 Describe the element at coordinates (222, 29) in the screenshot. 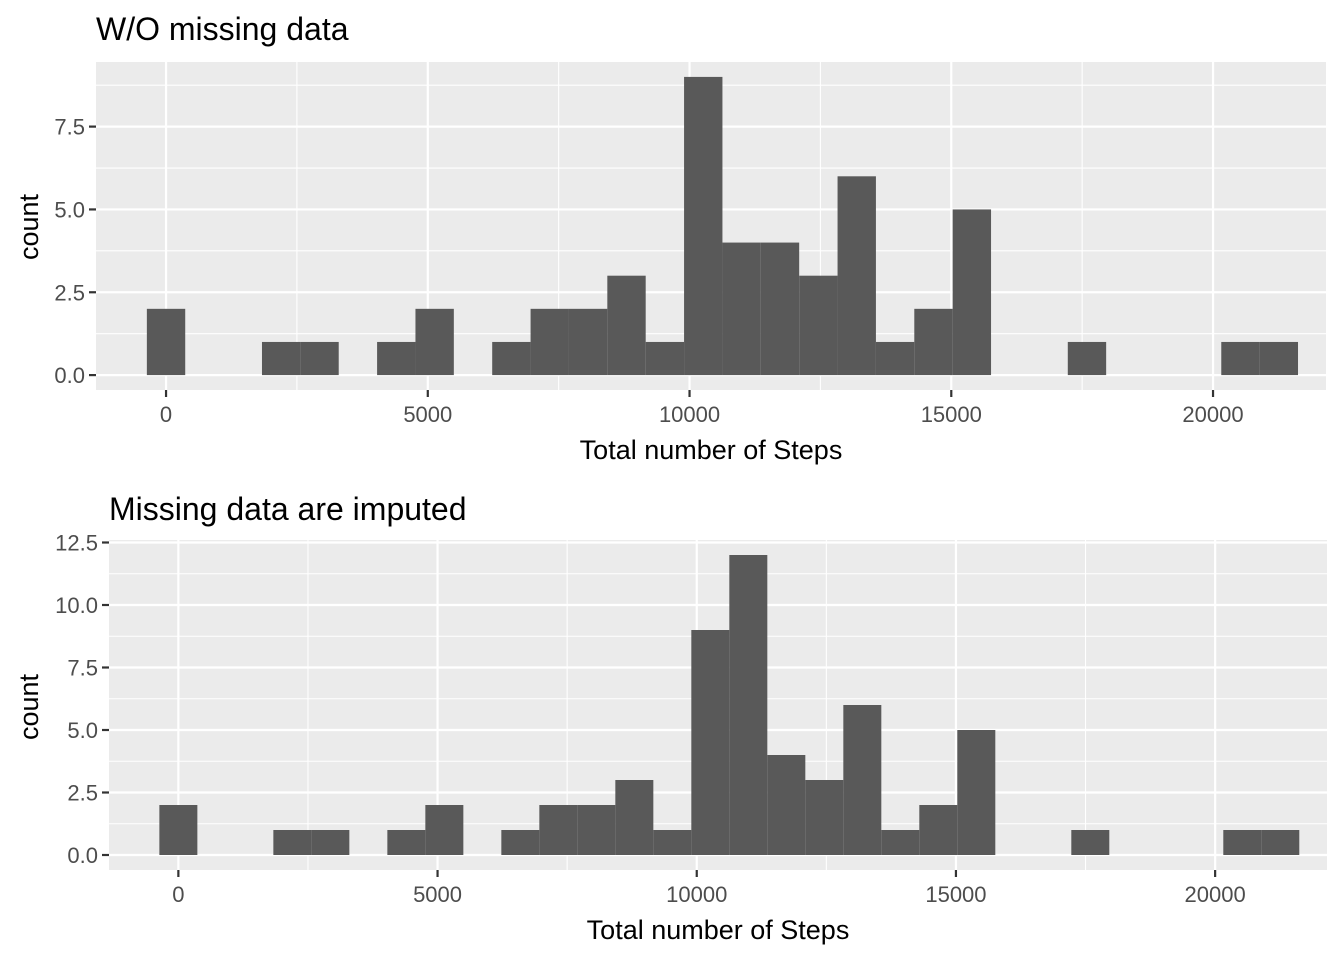

I see `plot-title: W/O missing data` at that location.